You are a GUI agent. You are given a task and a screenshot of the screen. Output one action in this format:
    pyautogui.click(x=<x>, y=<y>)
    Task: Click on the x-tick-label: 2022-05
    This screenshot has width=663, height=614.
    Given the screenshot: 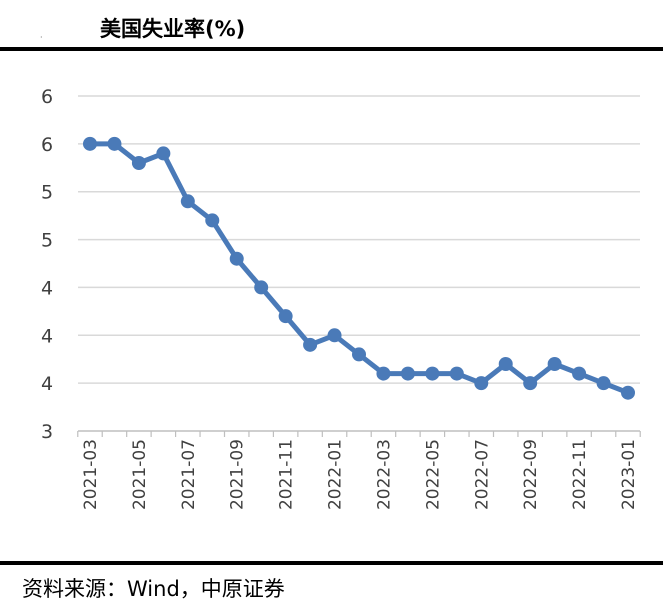 What is the action you would take?
    pyautogui.click(x=433, y=474)
    